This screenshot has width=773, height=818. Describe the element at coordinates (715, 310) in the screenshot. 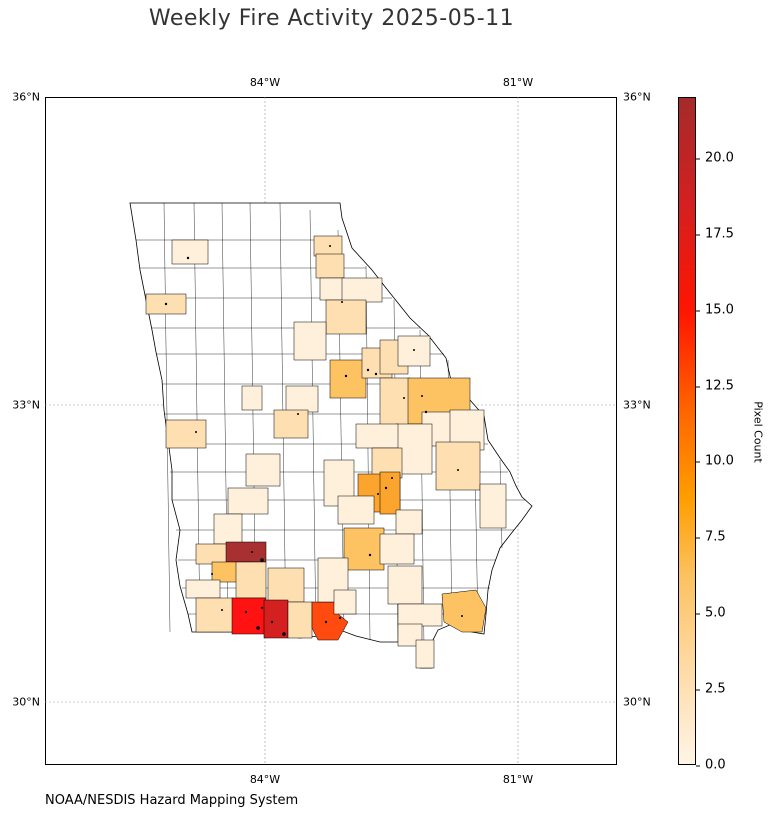

I see `colorbar-tick: 15.0` at that location.